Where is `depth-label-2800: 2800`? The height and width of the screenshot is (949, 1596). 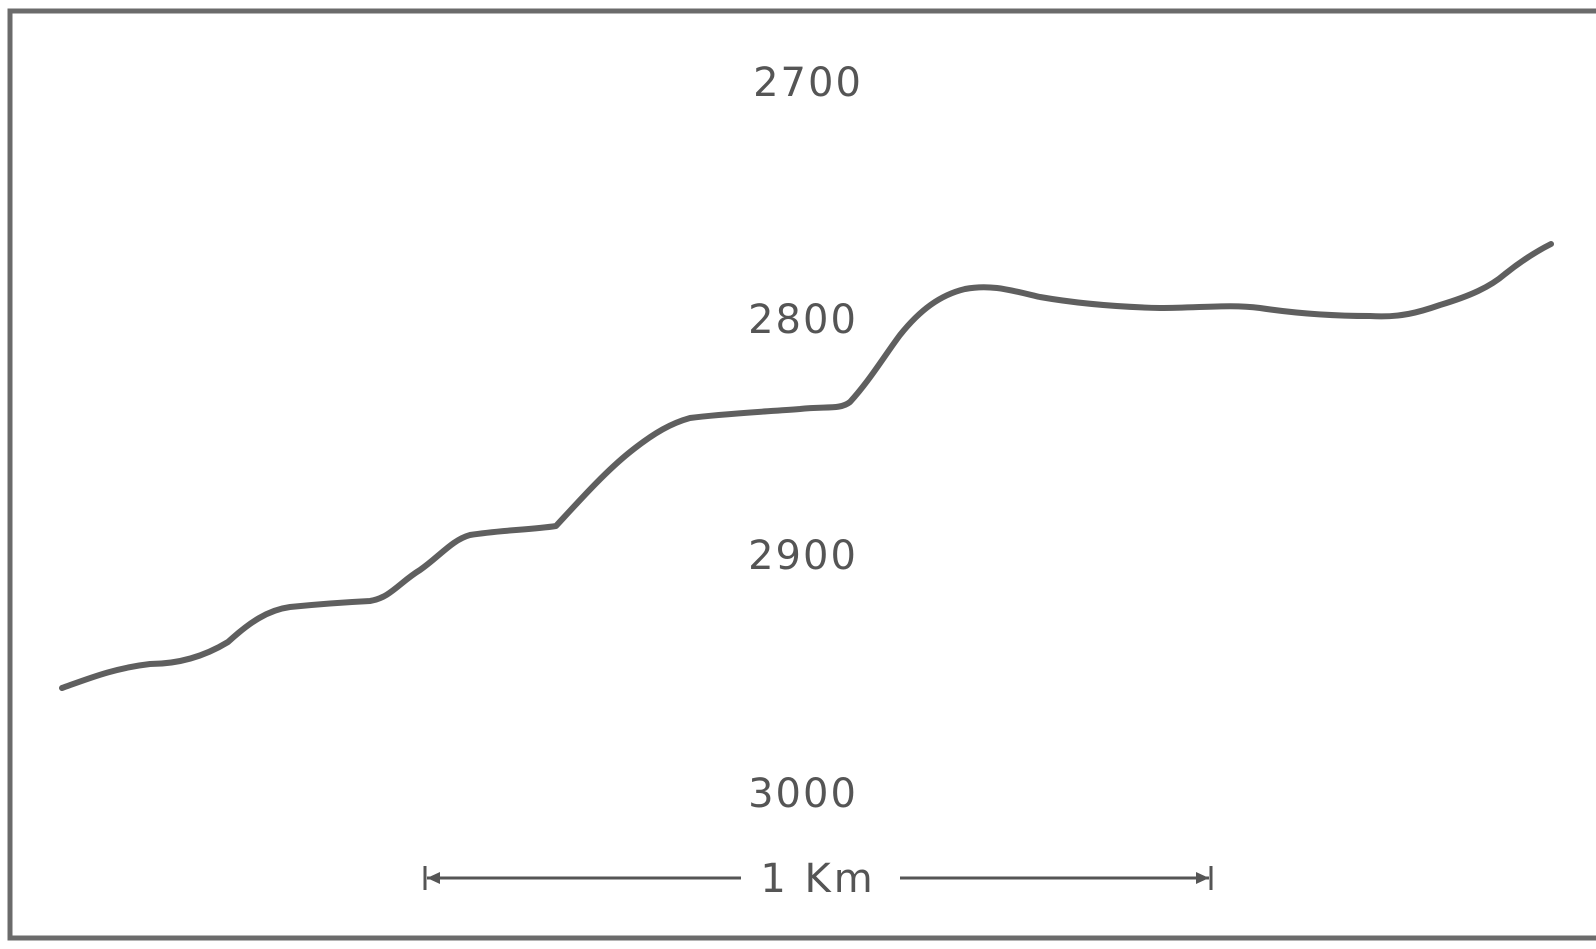
depth-label-2800: 2800 is located at coordinates (803, 320).